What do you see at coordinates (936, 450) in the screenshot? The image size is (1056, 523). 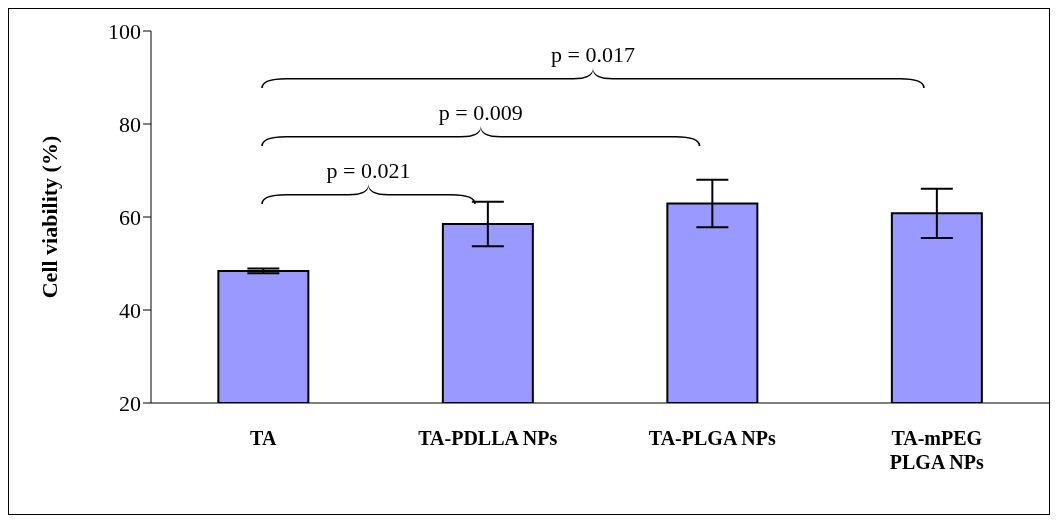 I see `x-tick-label: TA-mPEG PLGA NPs` at bounding box center [936, 450].